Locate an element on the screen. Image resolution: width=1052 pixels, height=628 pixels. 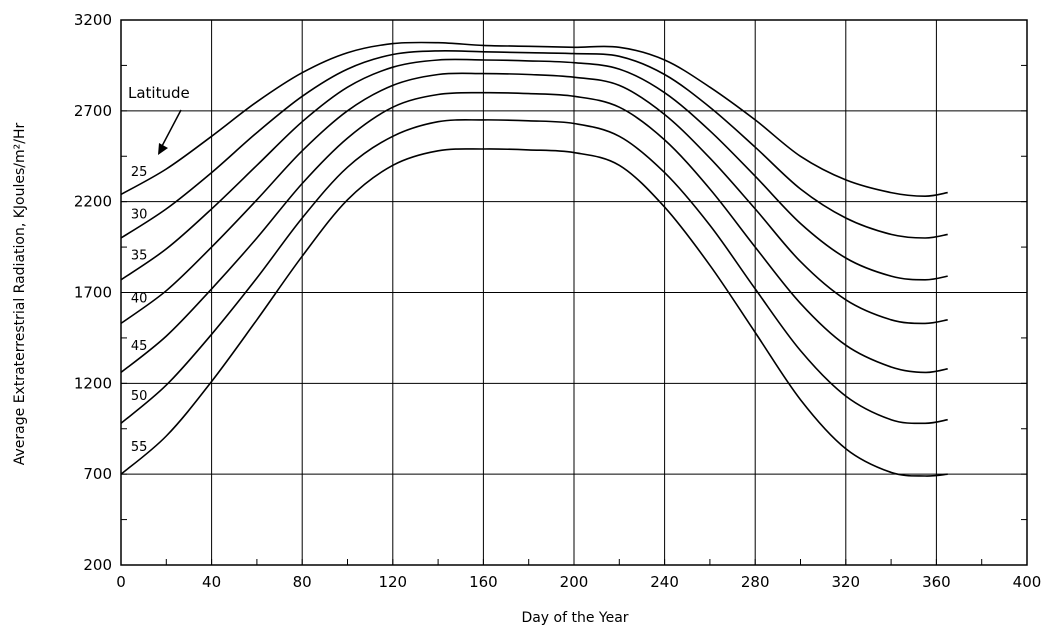
series-label-50: 50 is located at coordinates (139, 396).